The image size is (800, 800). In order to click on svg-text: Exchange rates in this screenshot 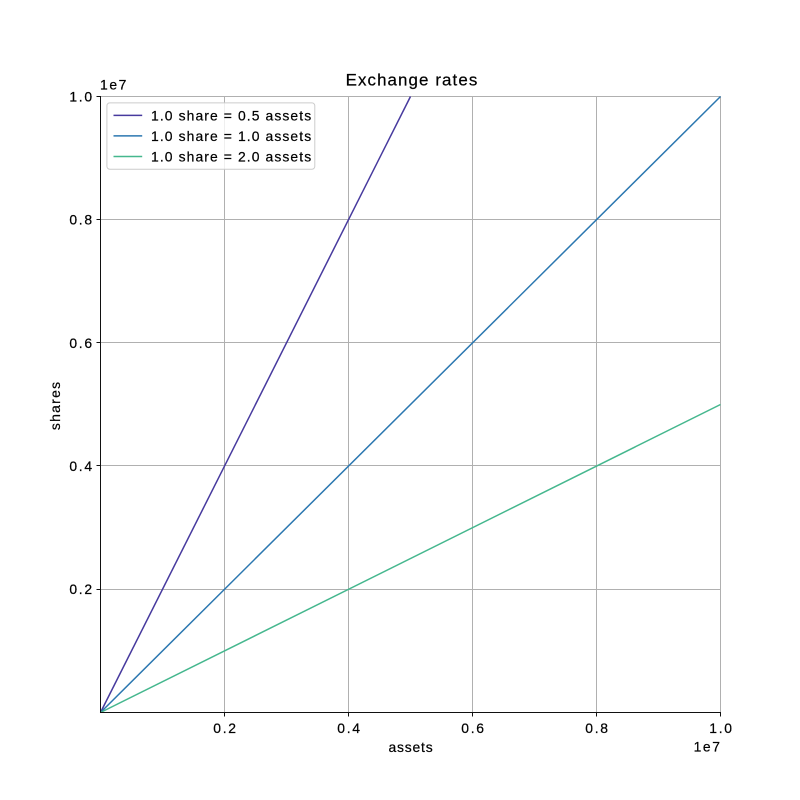, I will do `click(412, 79)`.